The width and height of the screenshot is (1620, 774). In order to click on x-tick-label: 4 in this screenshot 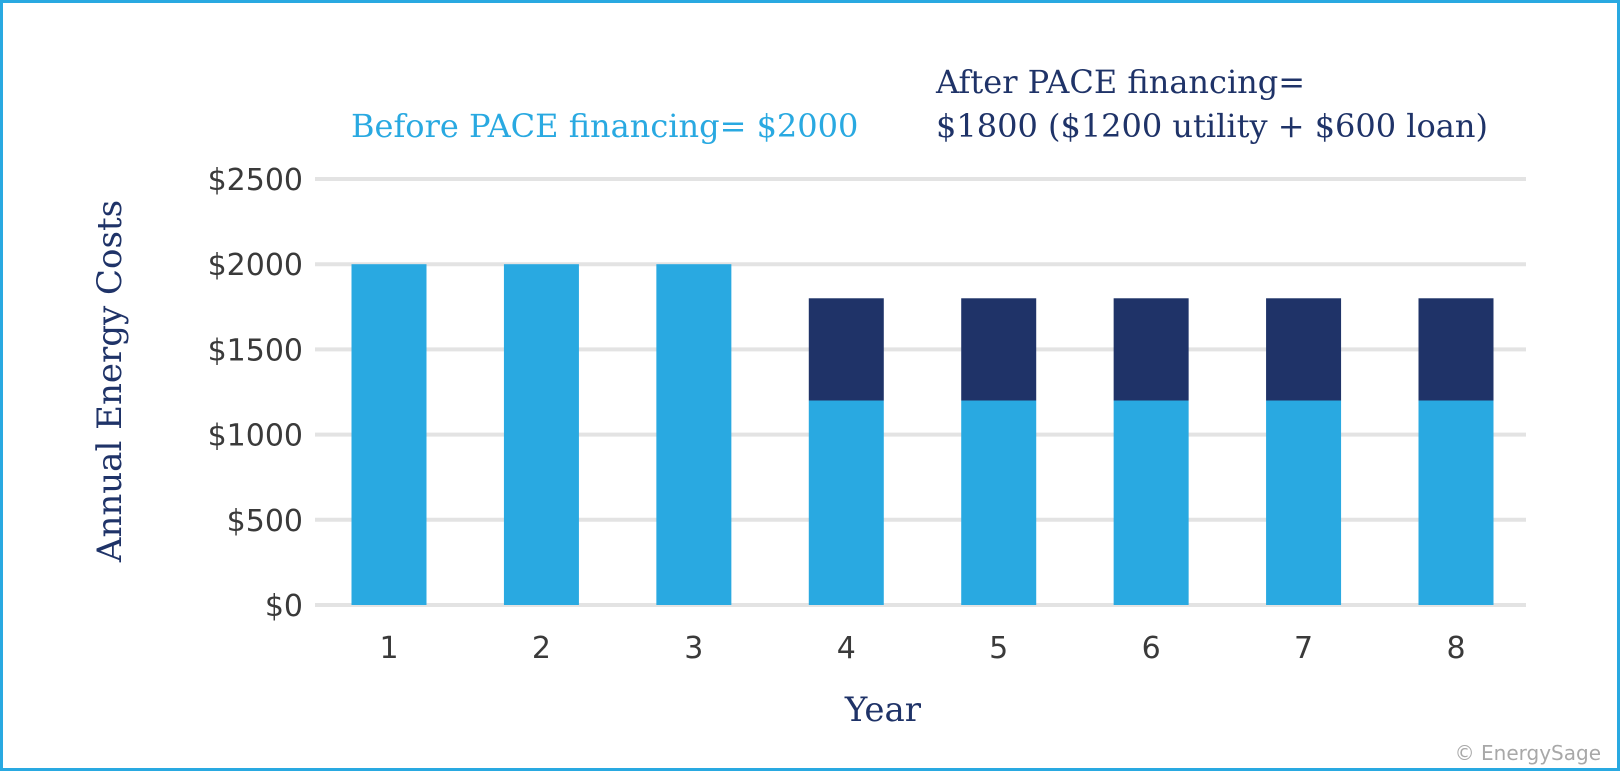, I will do `click(846, 648)`.